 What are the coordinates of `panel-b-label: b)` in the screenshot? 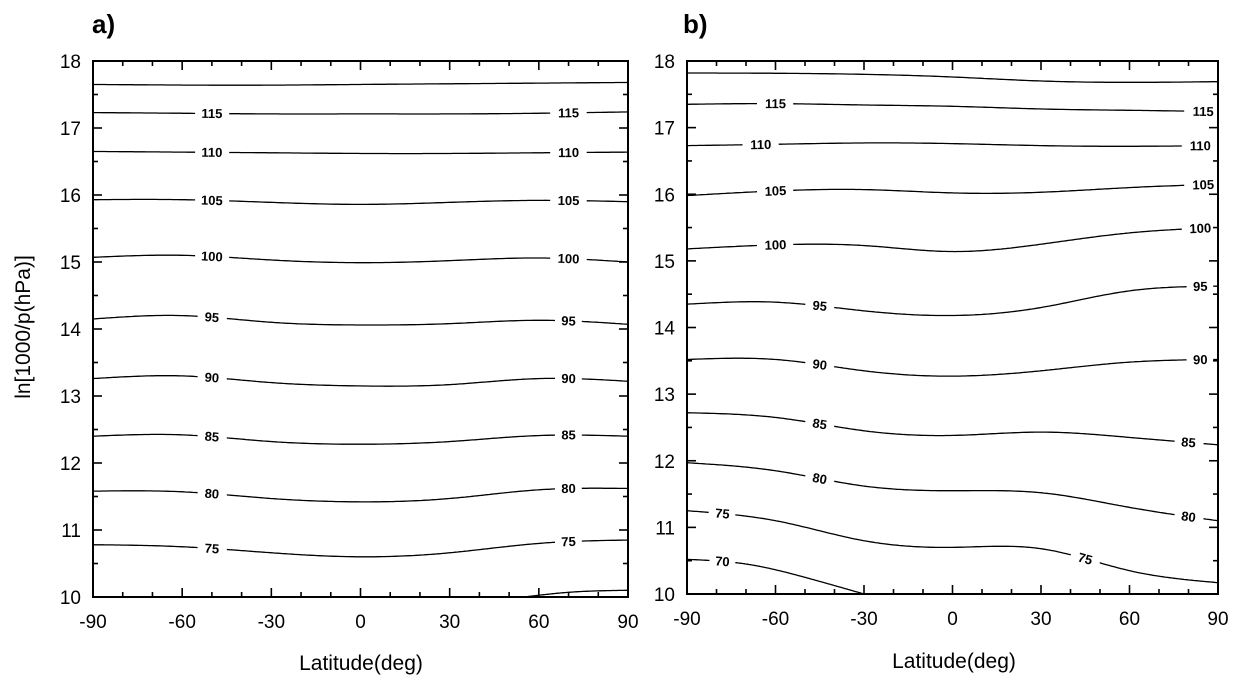 It's located at (695, 24).